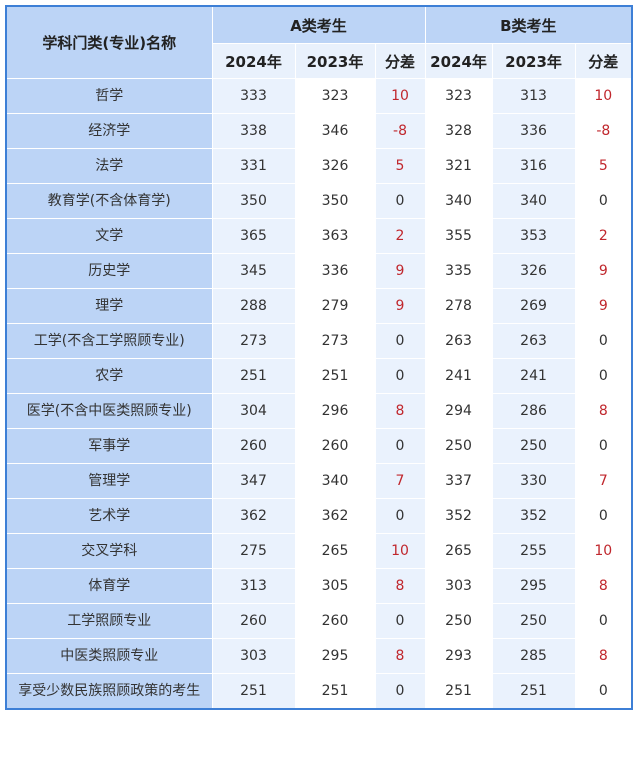  I want to click on score-cell: 355, so click(458, 236).